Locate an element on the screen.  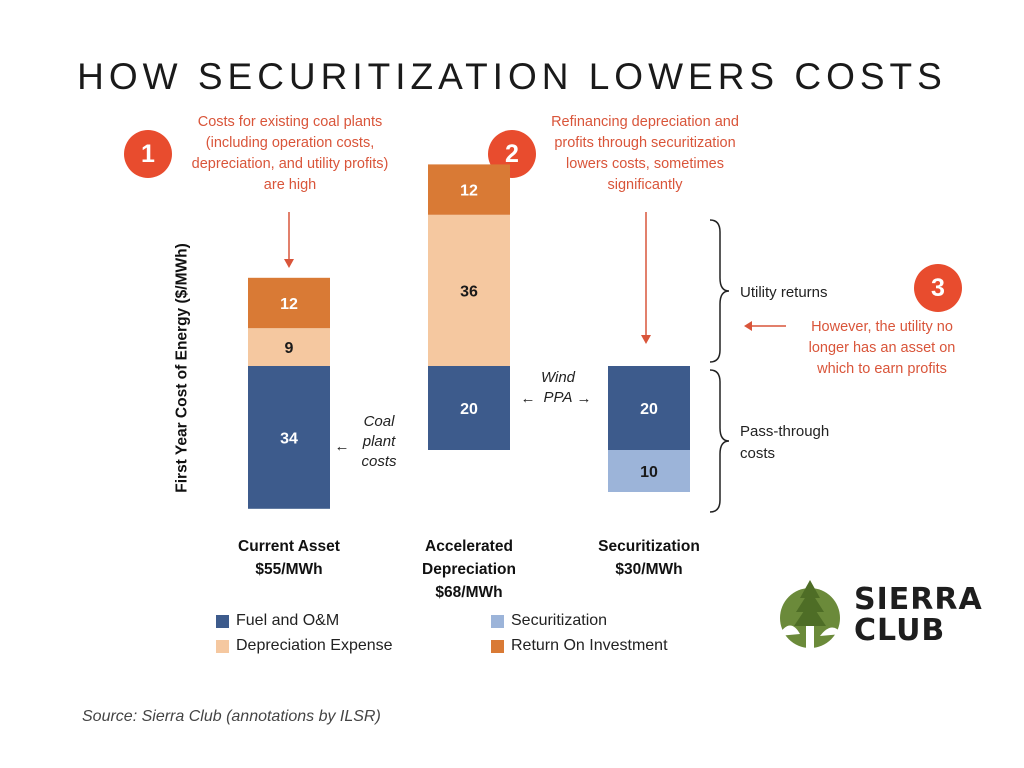
legend-item-return: Return On Investment is located at coordinates (579, 646).